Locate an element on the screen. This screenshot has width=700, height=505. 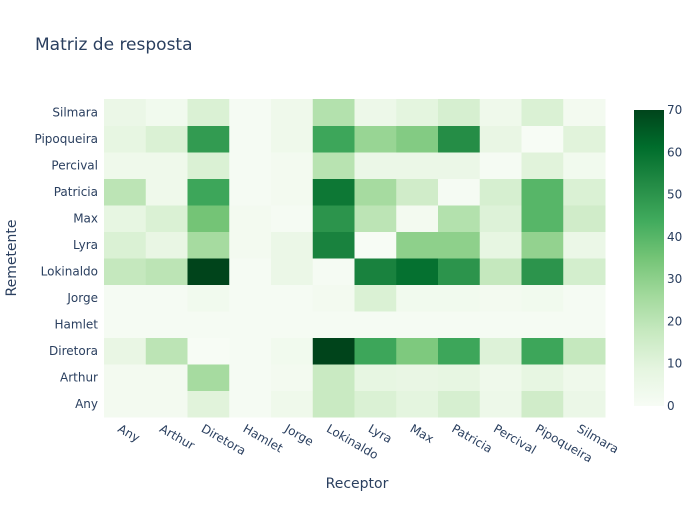
y-tick-label: Percival is located at coordinates (74, 165).